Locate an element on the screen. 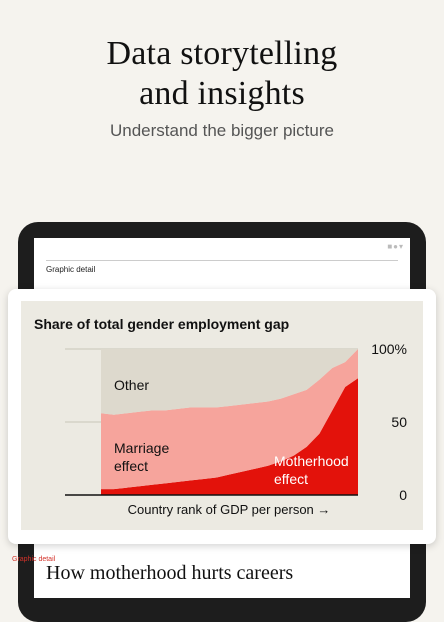  hero-title-line2: and insights is located at coordinates (222, 93).